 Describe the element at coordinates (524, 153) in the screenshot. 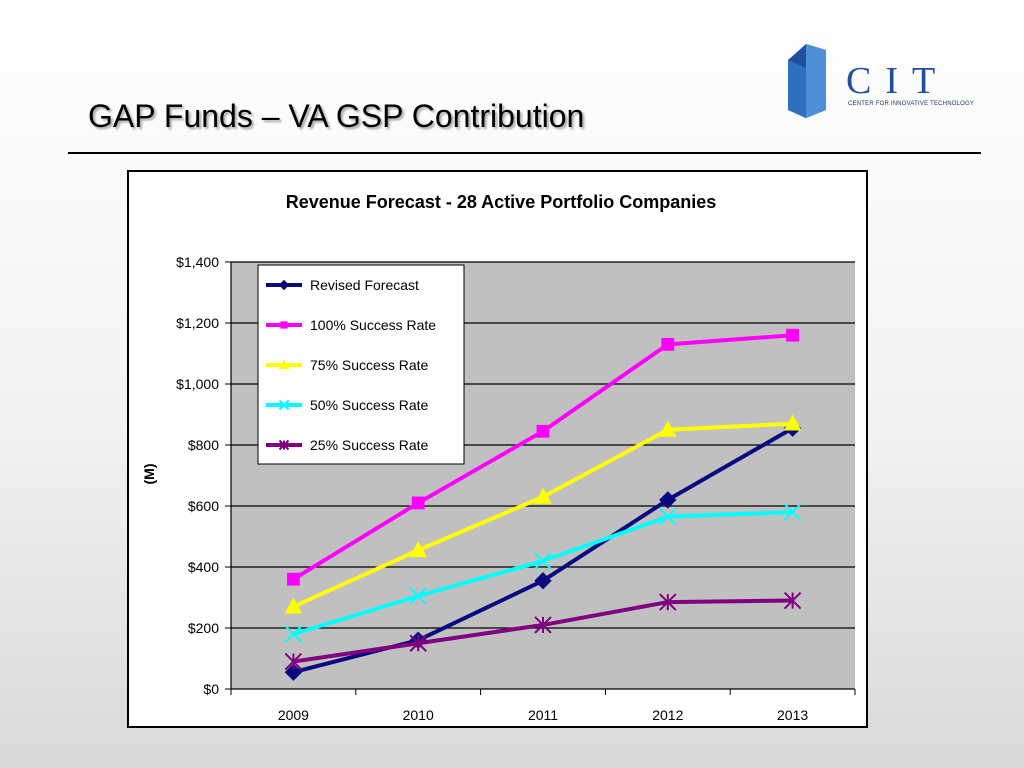

I see `title-divider` at that location.